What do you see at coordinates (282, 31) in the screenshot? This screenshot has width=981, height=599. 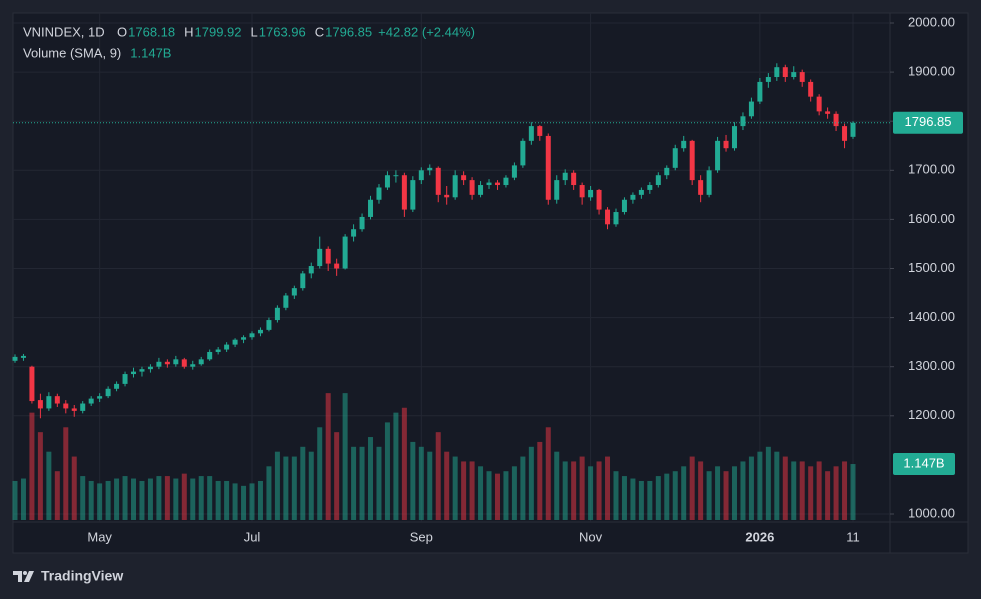 I see `ohlc-value: 1763.96` at bounding box center [282, 31].